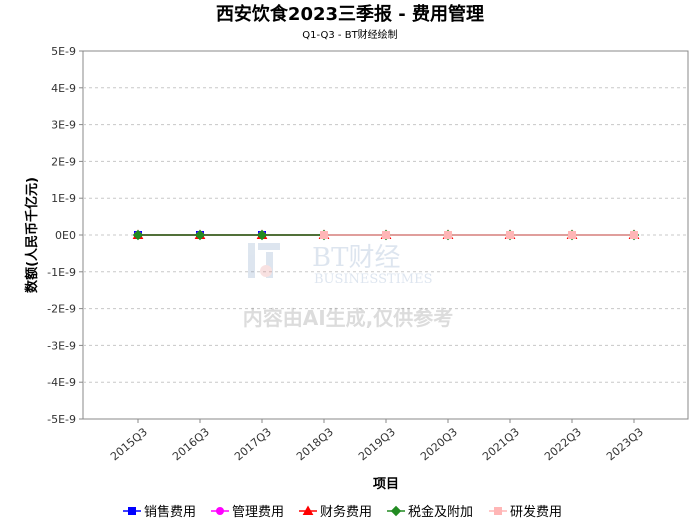 This screenshot has height=524, width=700. Describe the element at coordinates (373, 279) in the screenshot. I see `watermark-brand-en: BUSINESSTIMES` at that location.